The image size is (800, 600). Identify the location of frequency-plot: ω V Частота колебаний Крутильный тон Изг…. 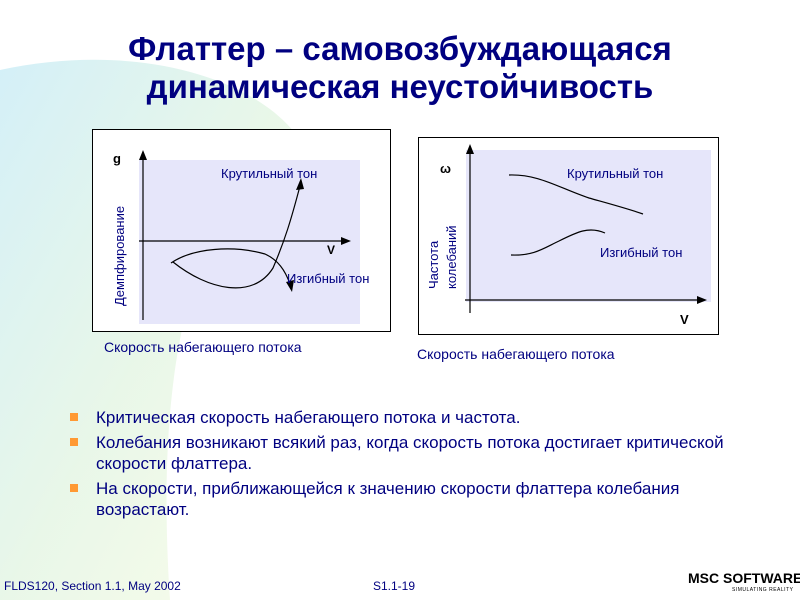
(568, 235).